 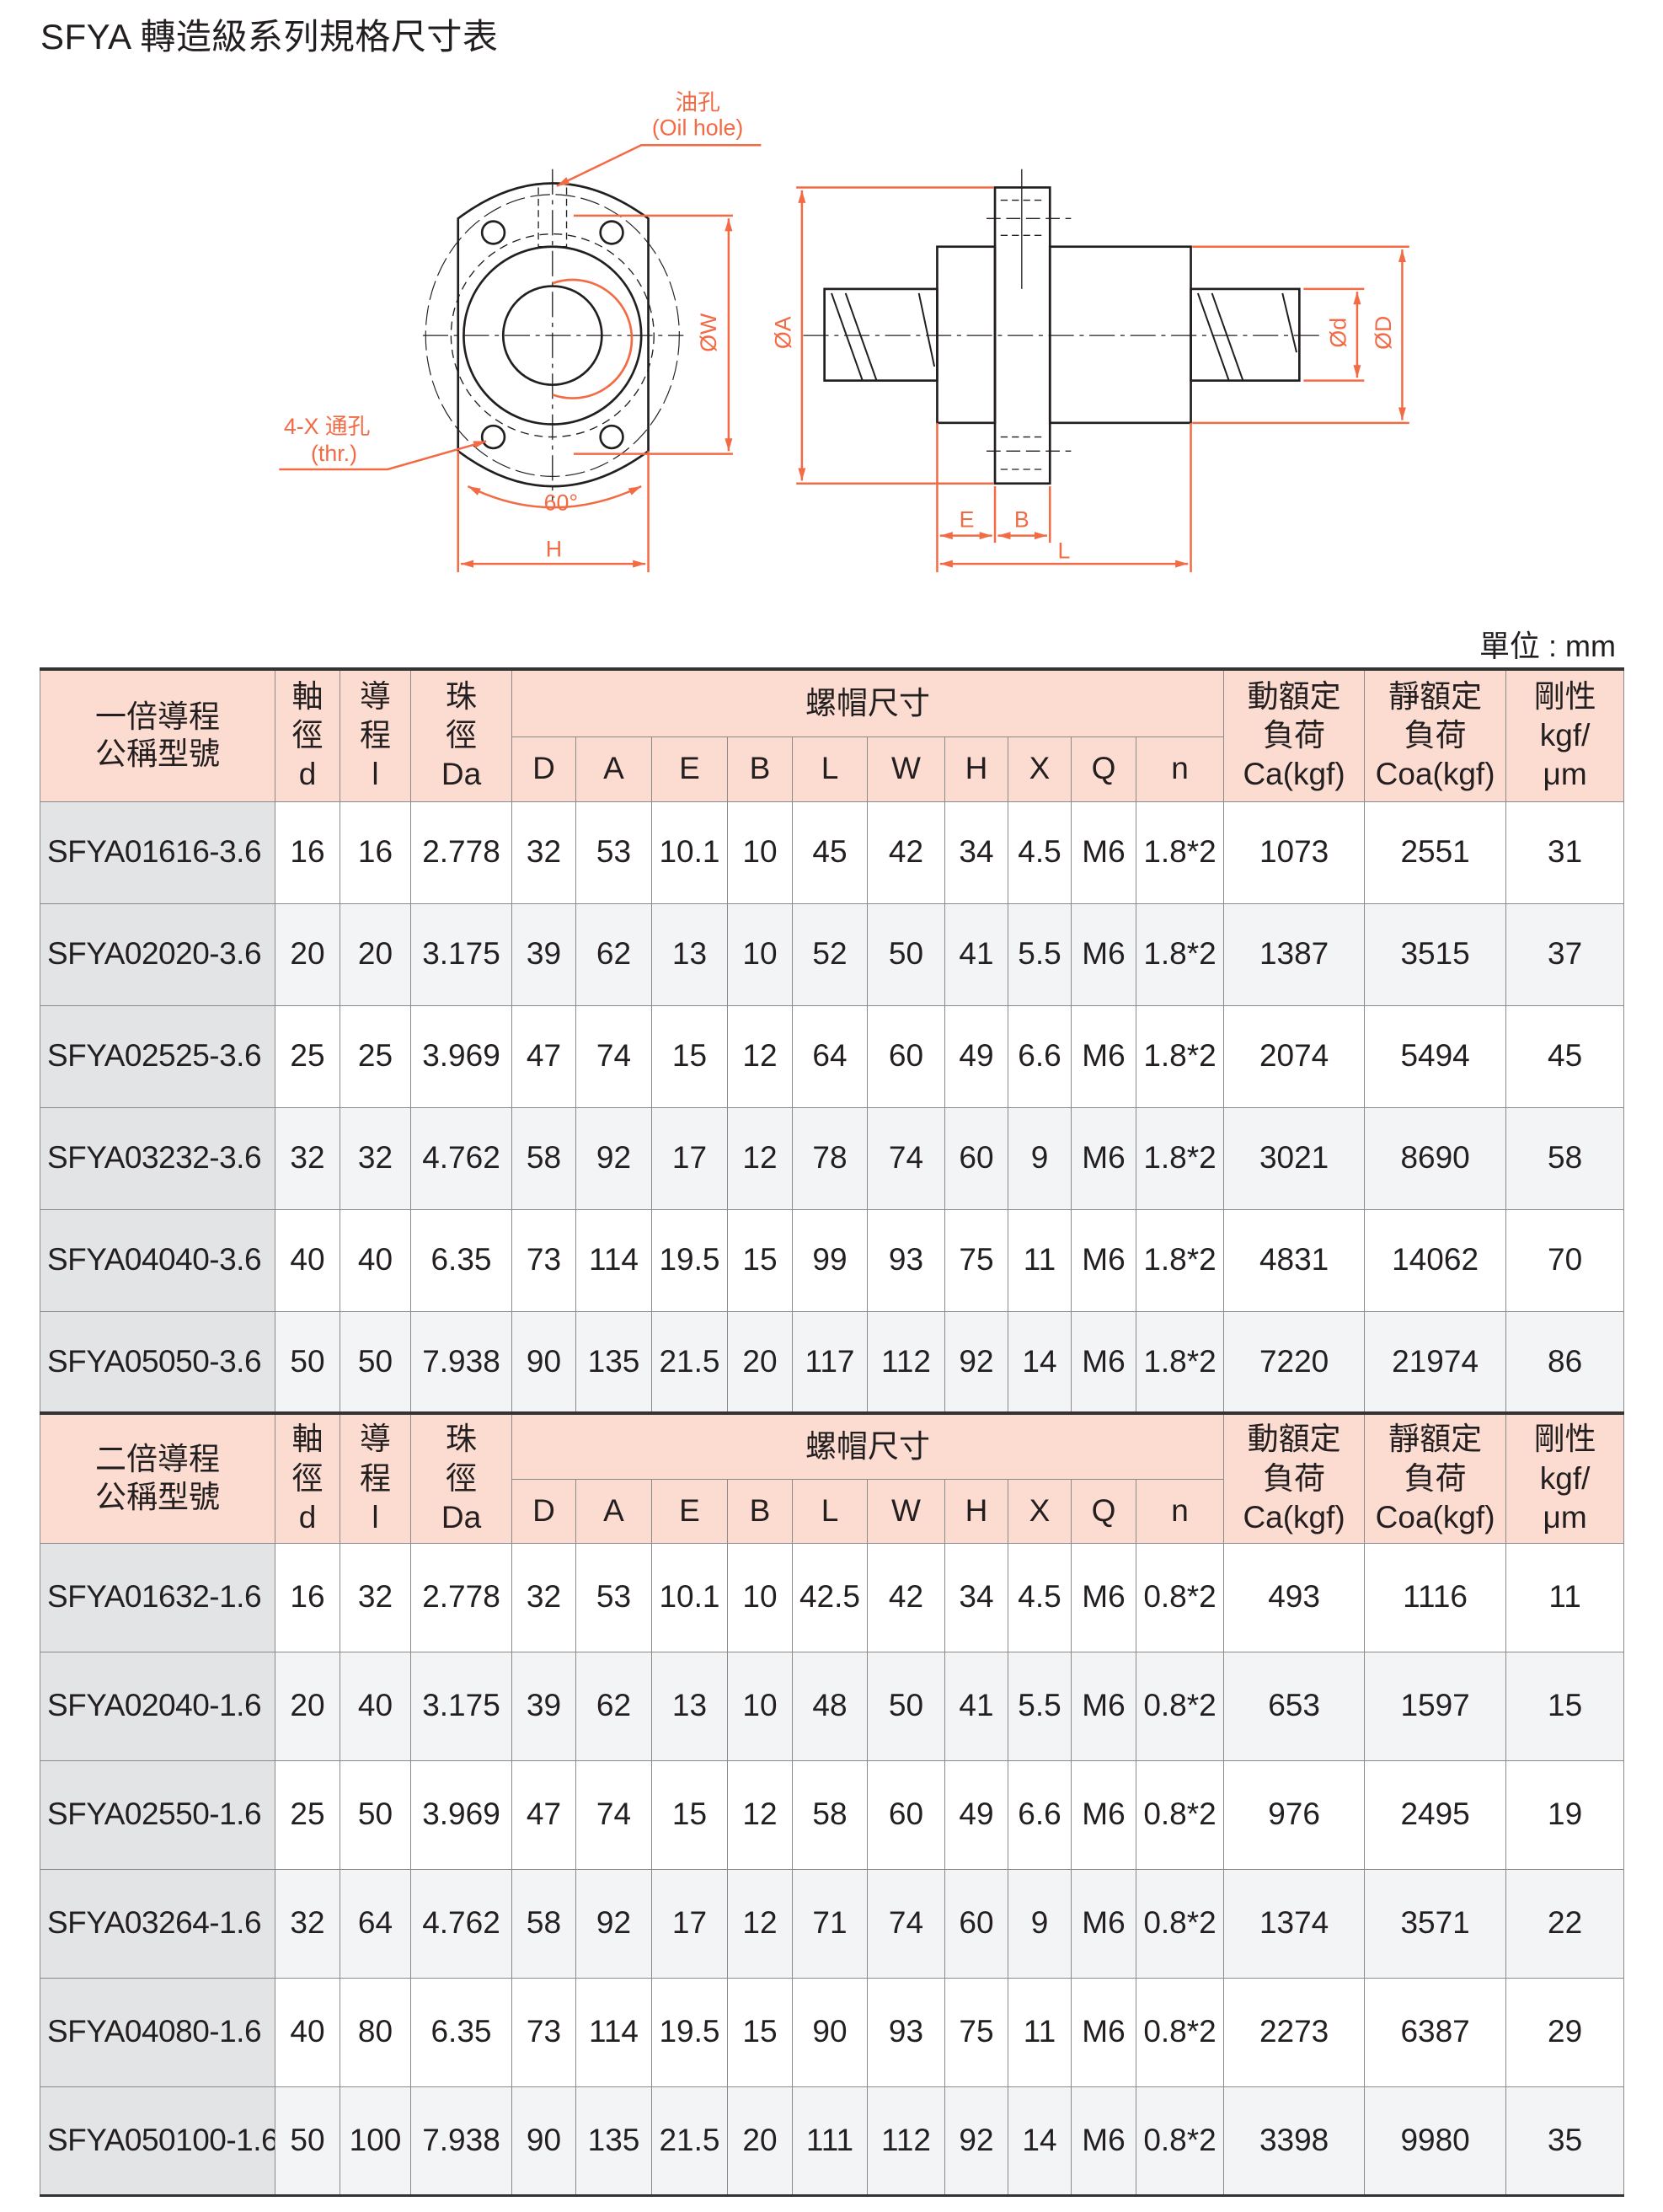 I want to click on value-cell: 99, so click(x=830, y=1260).